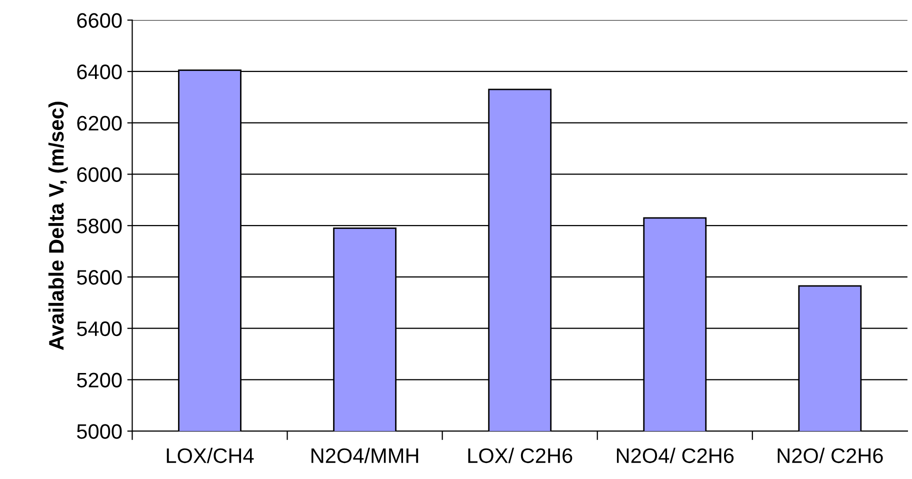  Describe the element at coordinates (99, 123) in the screenshot. I see `y-tick-label: 6200` at that location.